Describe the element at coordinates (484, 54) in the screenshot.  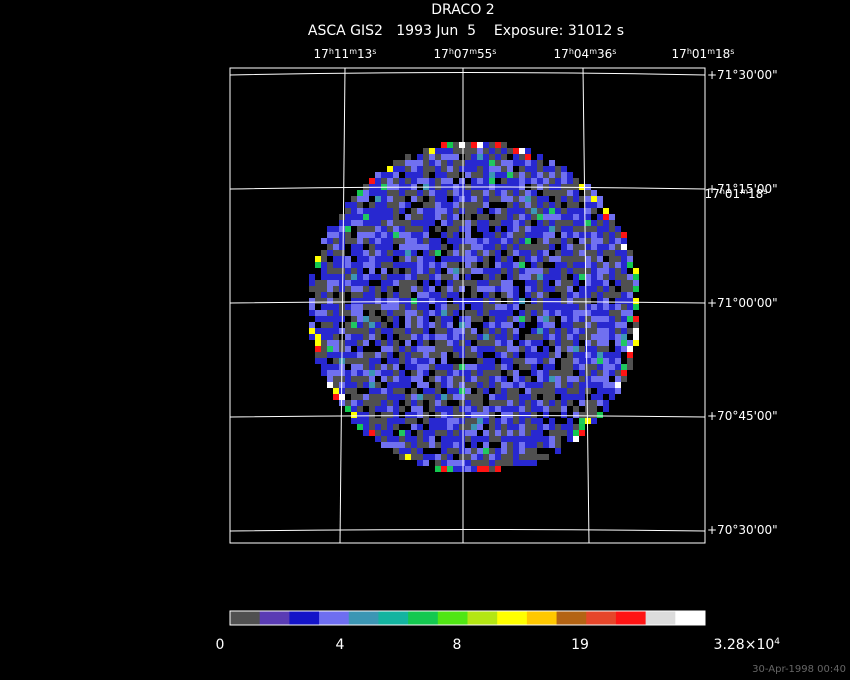
I see `ra-label-part: 55` at that location.